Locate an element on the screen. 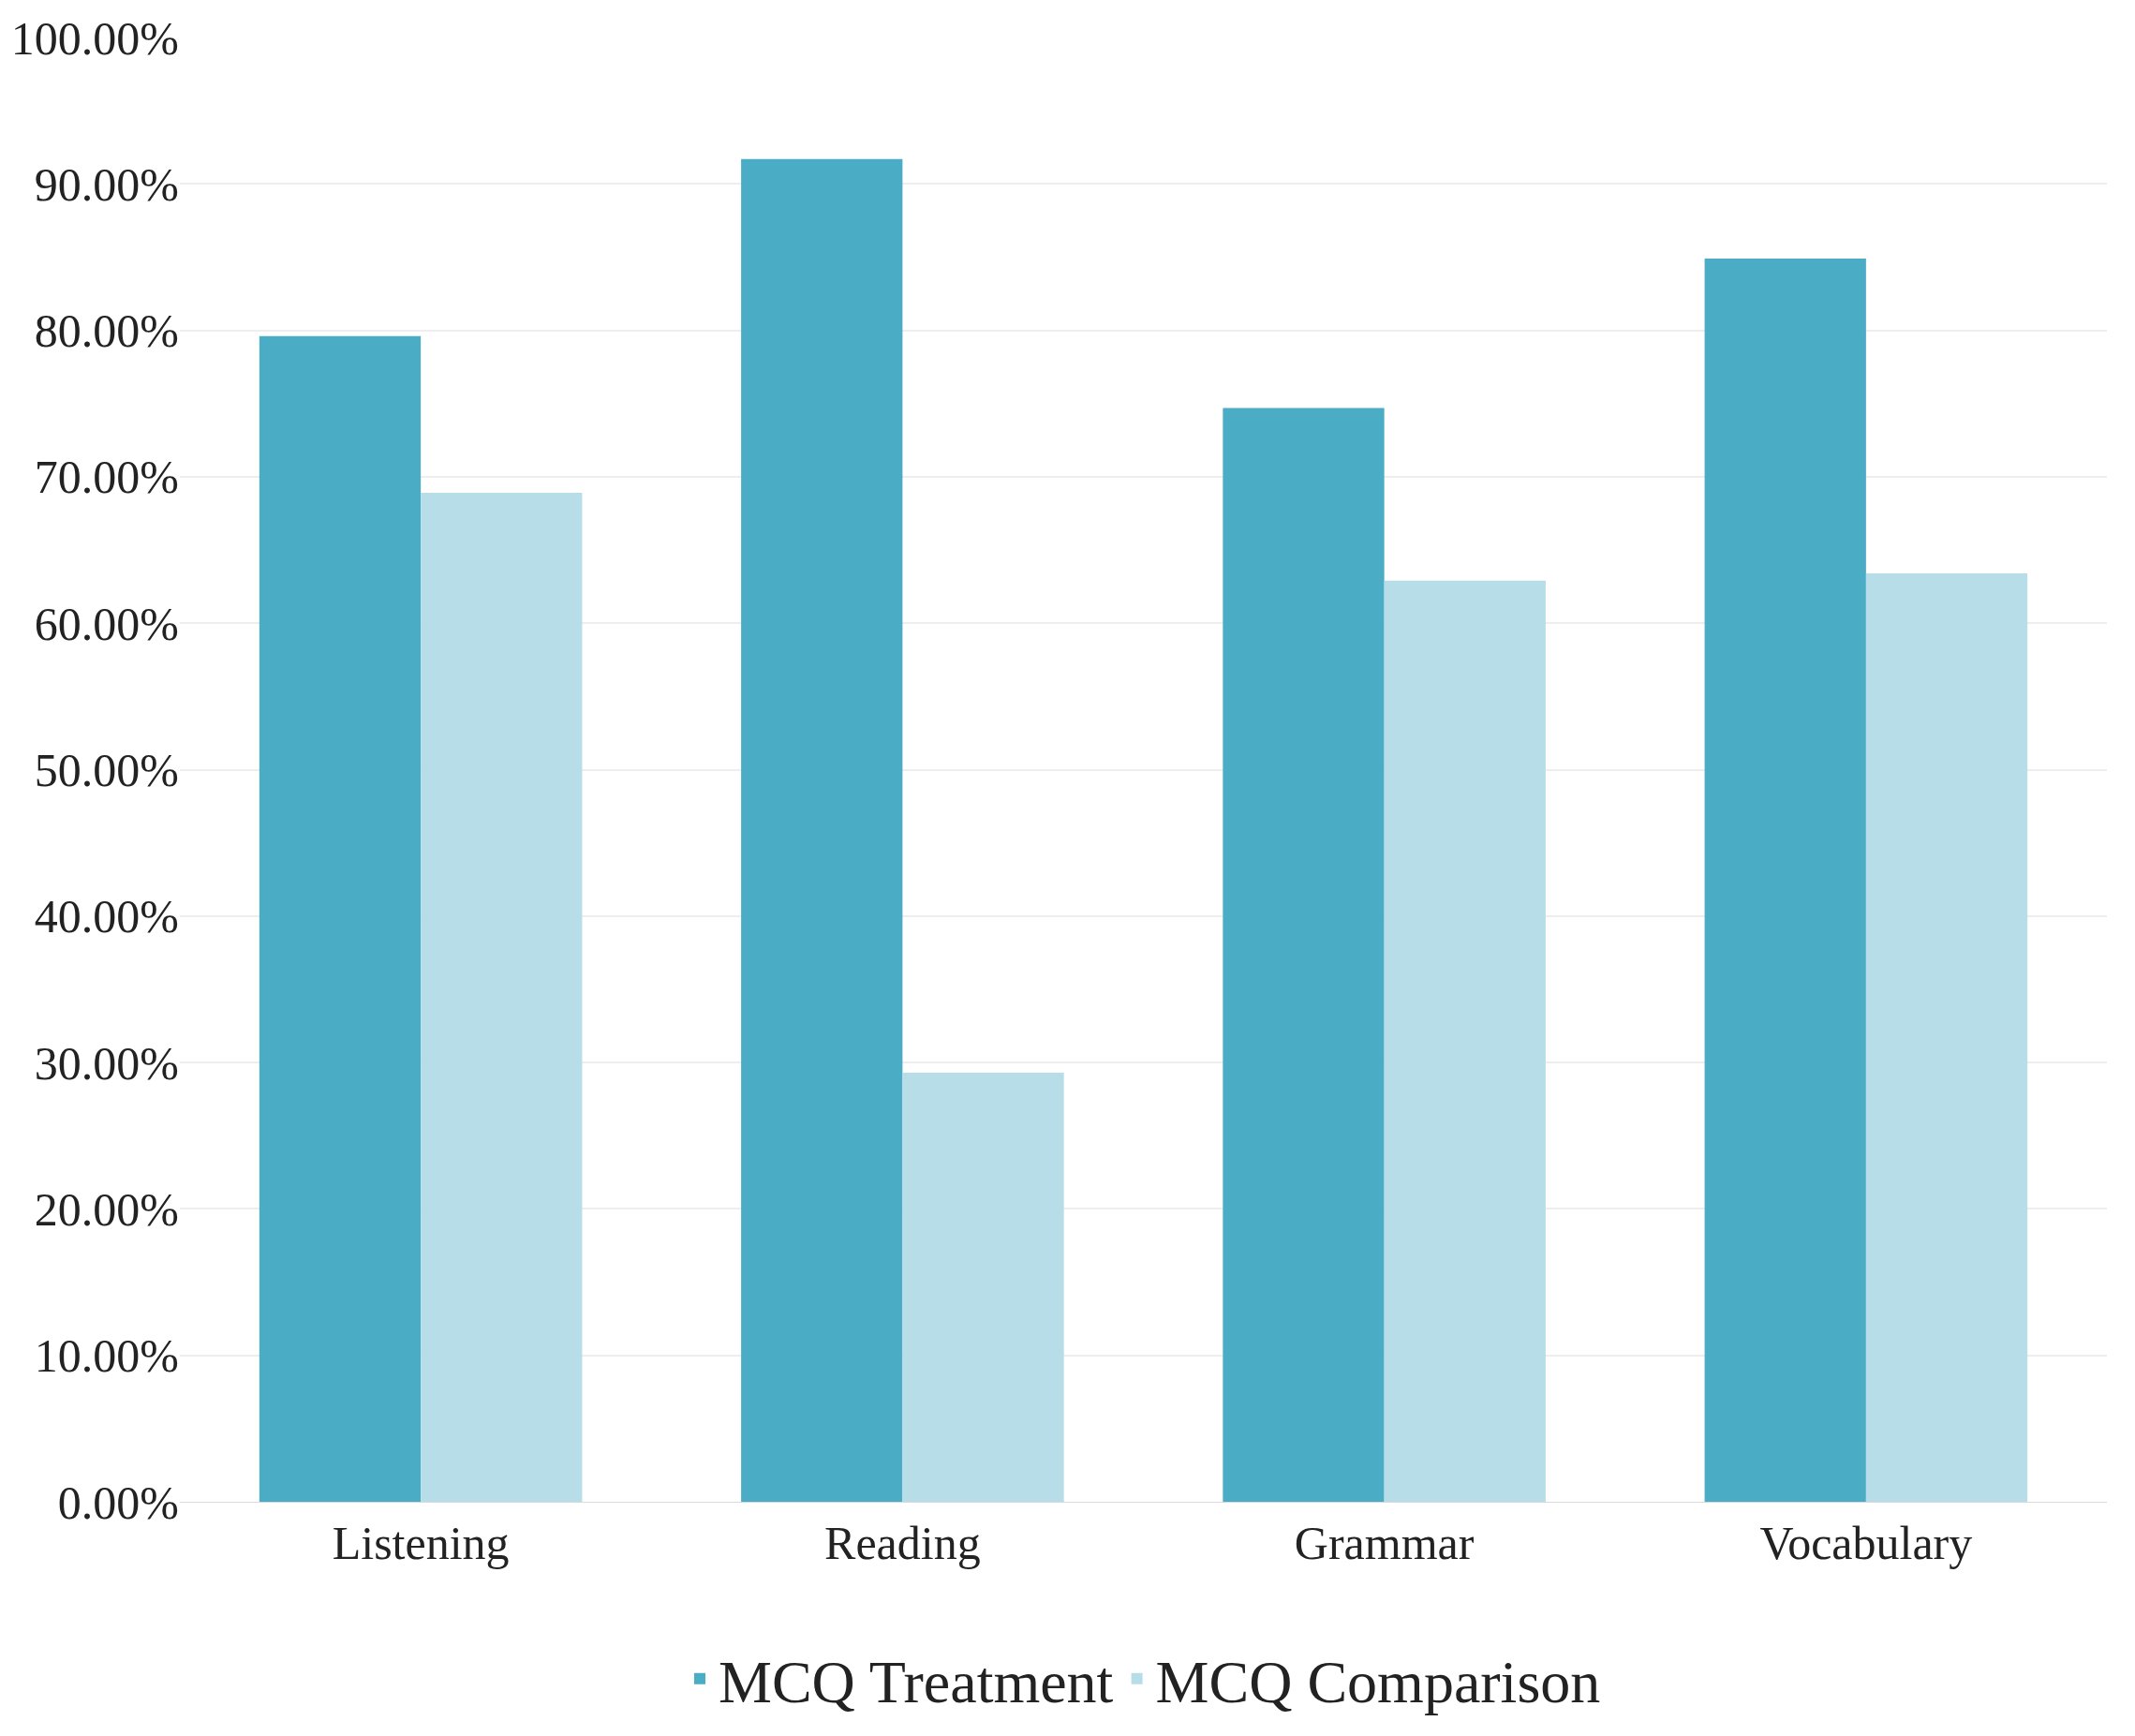 This screenshot has width=2135, height=1736. y-tick-label: 40.00% is located at coordinates (107, 917).